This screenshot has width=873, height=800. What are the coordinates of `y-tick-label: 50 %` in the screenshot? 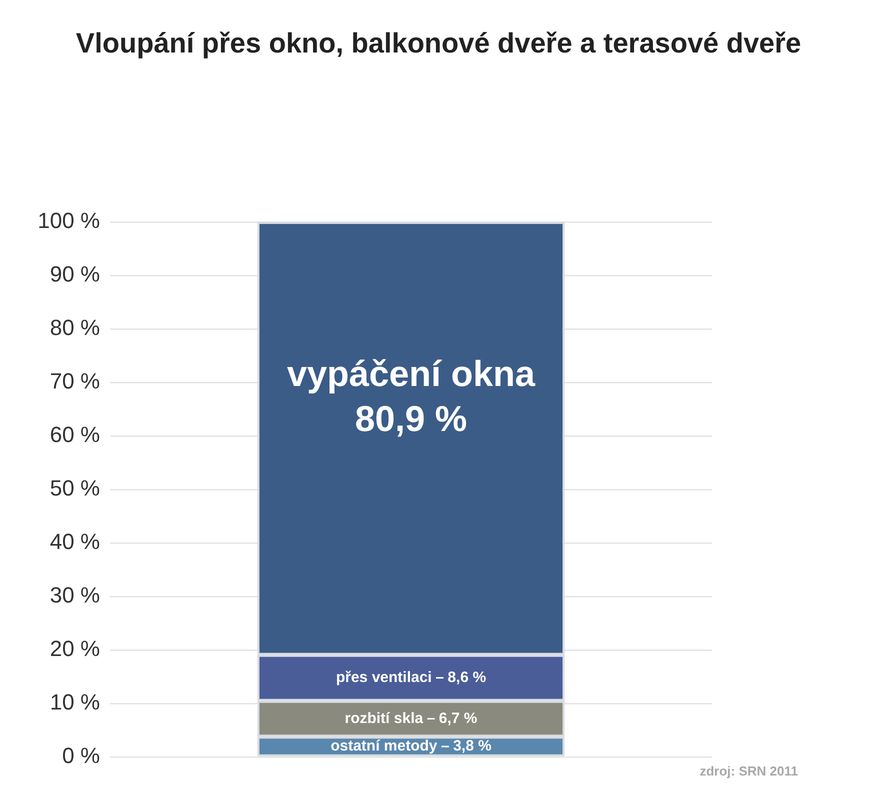 It's located at (75, 488).